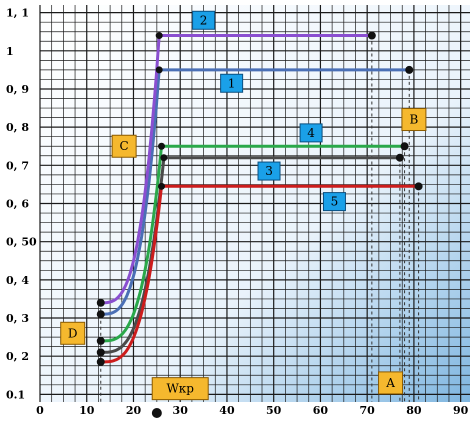  What do you see at coordinates (227, 410) in the screenshot?
I see `x-tick-label: 40` at bounding box center [227, 410].